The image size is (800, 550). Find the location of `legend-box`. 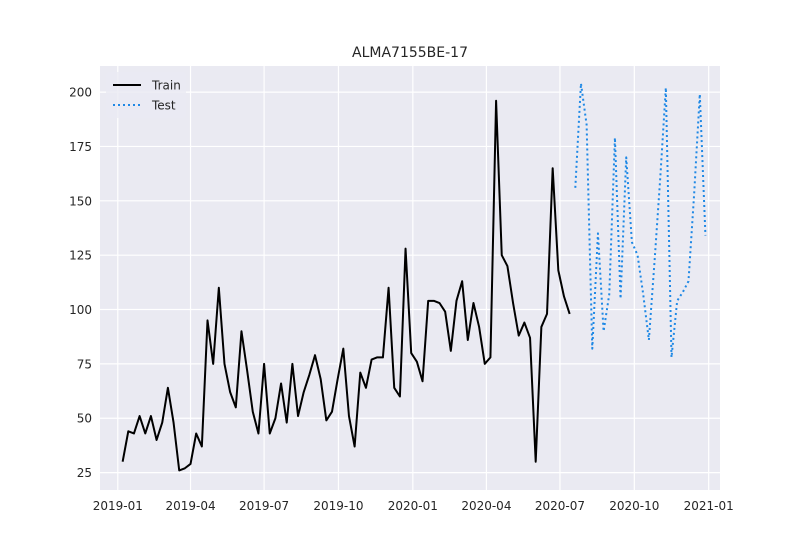

legend-box is located at coordinates (146, 95).